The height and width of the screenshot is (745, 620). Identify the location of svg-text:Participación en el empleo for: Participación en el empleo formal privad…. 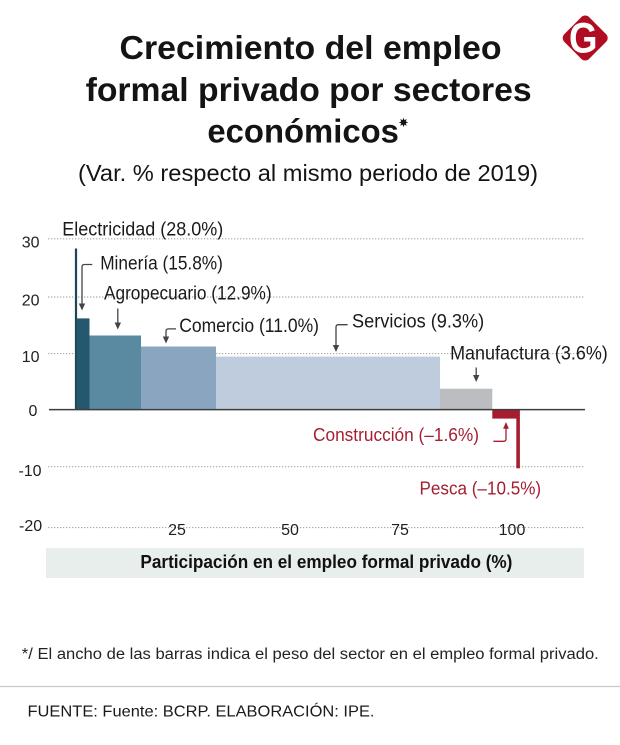
(326, 562).